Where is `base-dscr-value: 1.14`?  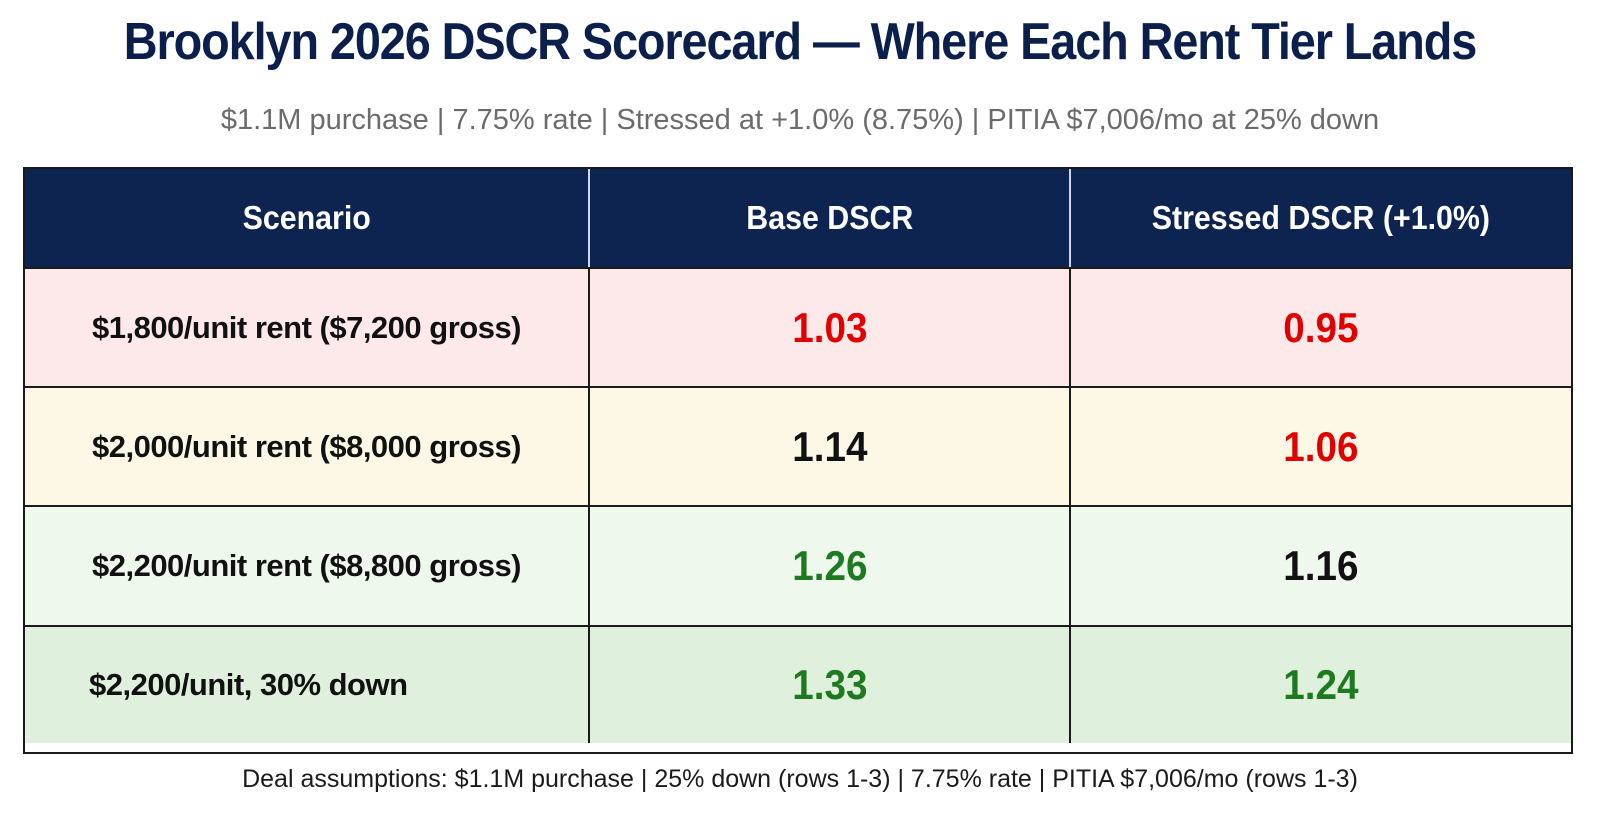 base-dscr-value: 1.14 is located at coordinates (829, 446).